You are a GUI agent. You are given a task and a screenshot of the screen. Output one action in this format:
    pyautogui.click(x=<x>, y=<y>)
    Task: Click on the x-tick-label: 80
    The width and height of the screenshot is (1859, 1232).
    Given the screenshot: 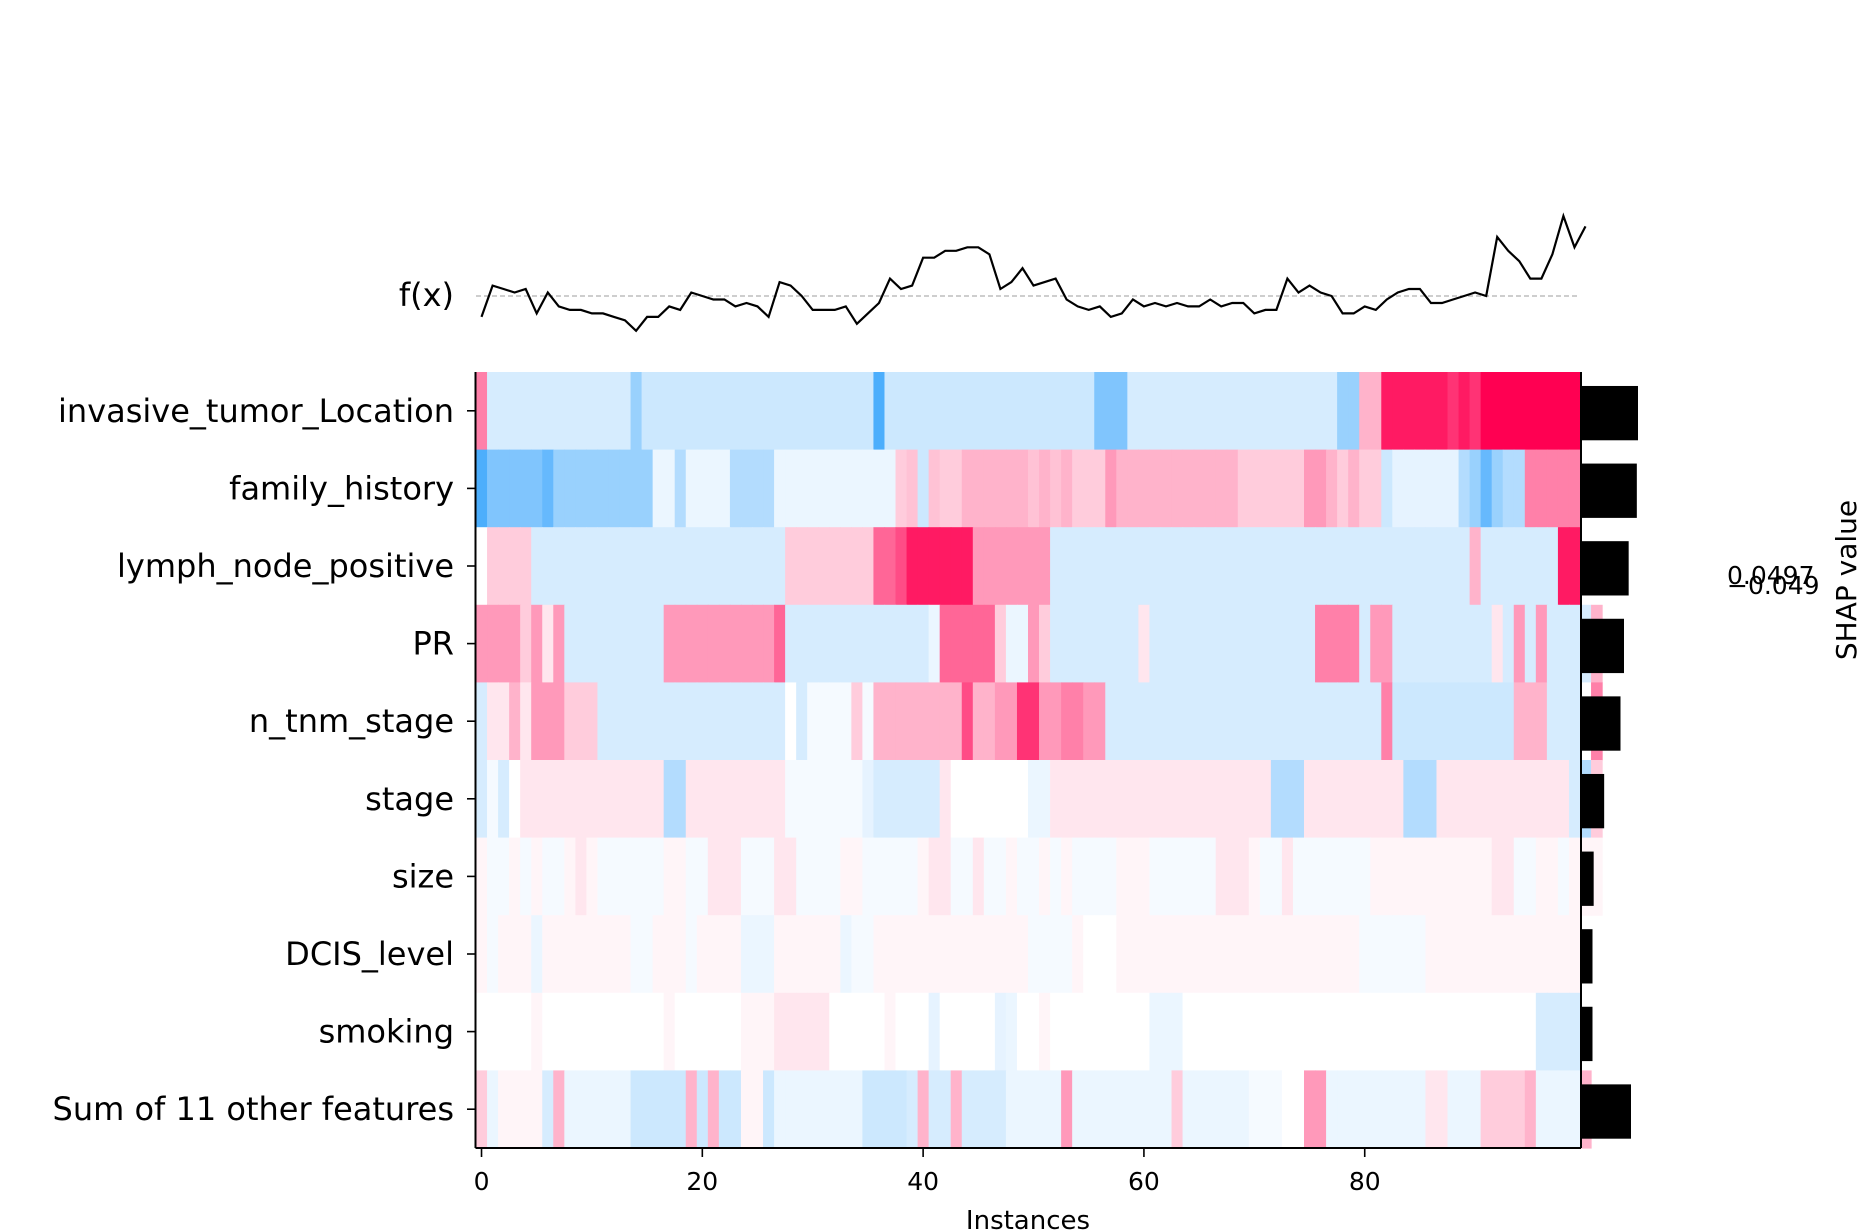 What is the action you would take?
    pyautogui.click(x=1365, y=1181)
    